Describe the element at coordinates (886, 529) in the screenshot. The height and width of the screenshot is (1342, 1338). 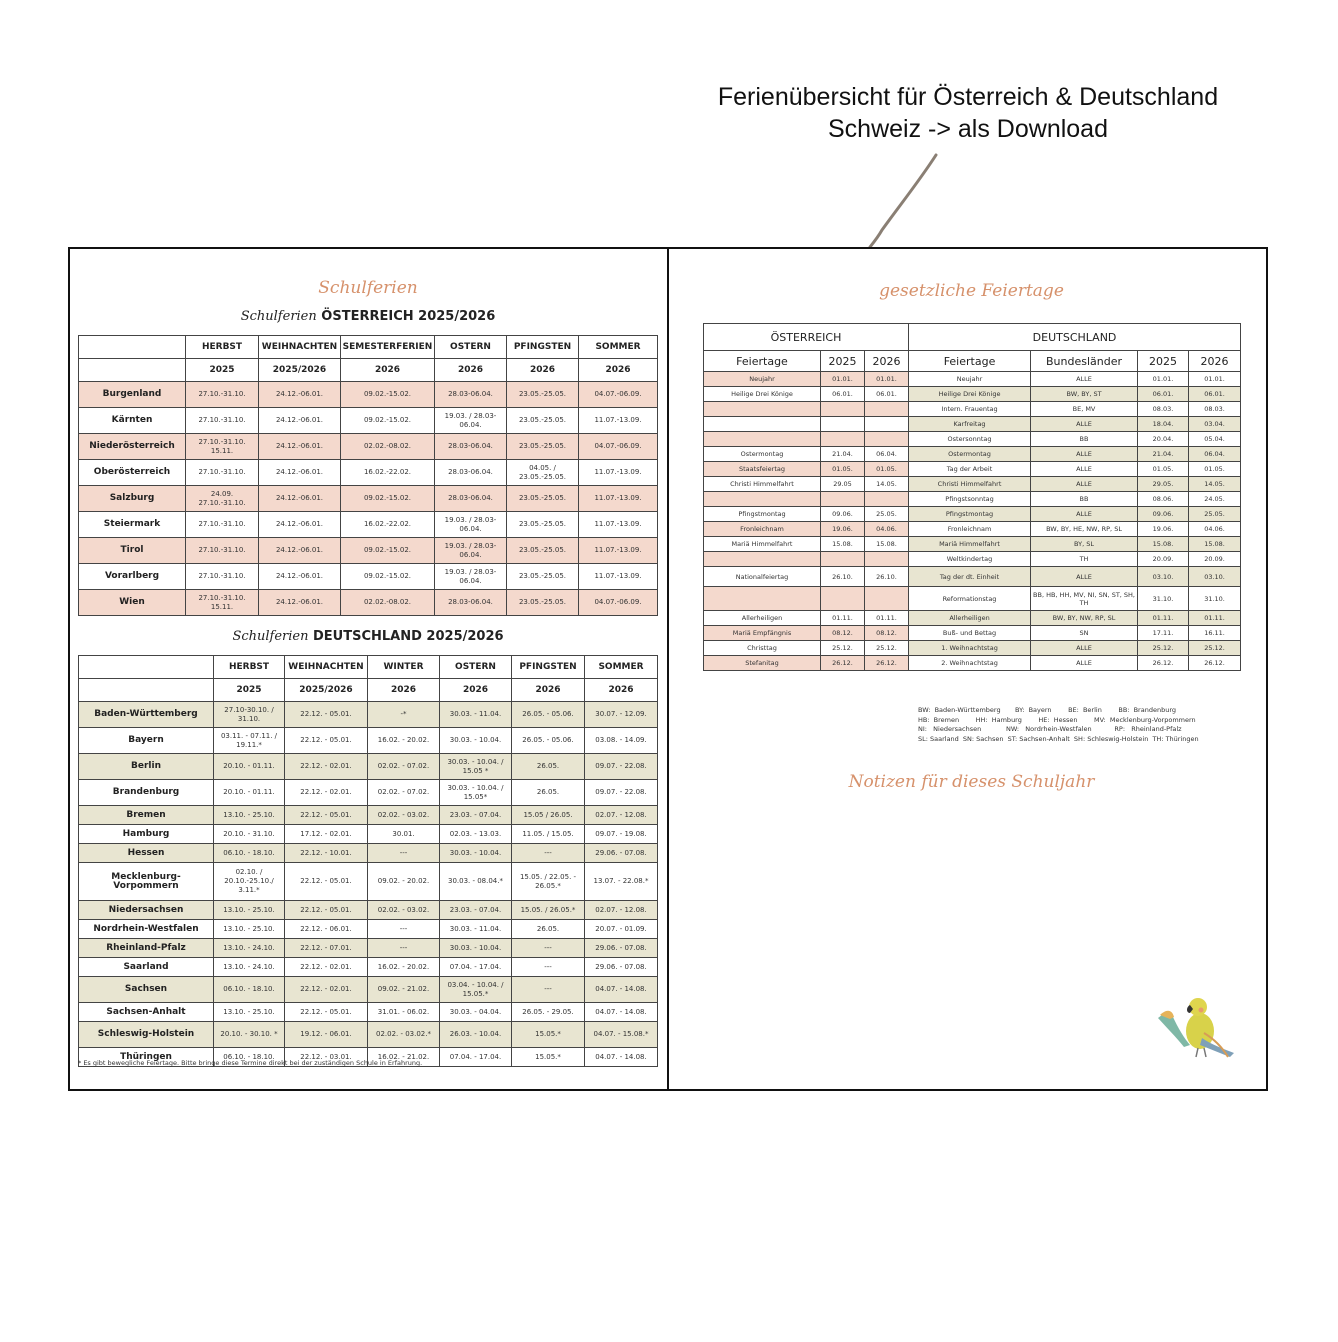
I see `austria-holiday-date: 04.06.` at that location.